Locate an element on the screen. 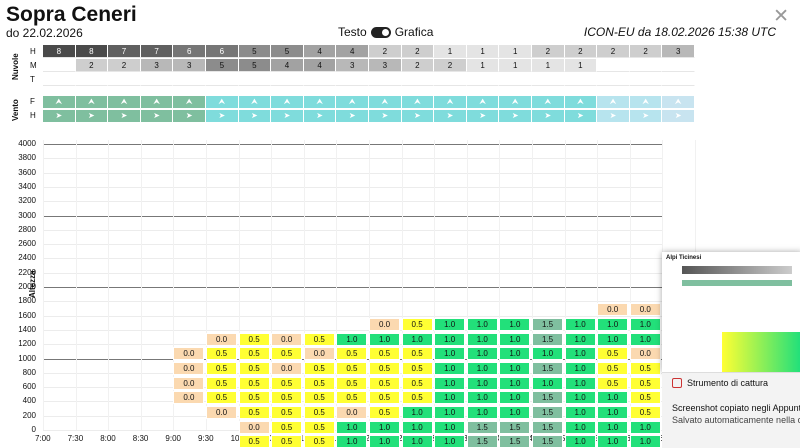 This screenshot has height=448, width=800. cloud-cell: 4 is located at coordinates (320, 65).